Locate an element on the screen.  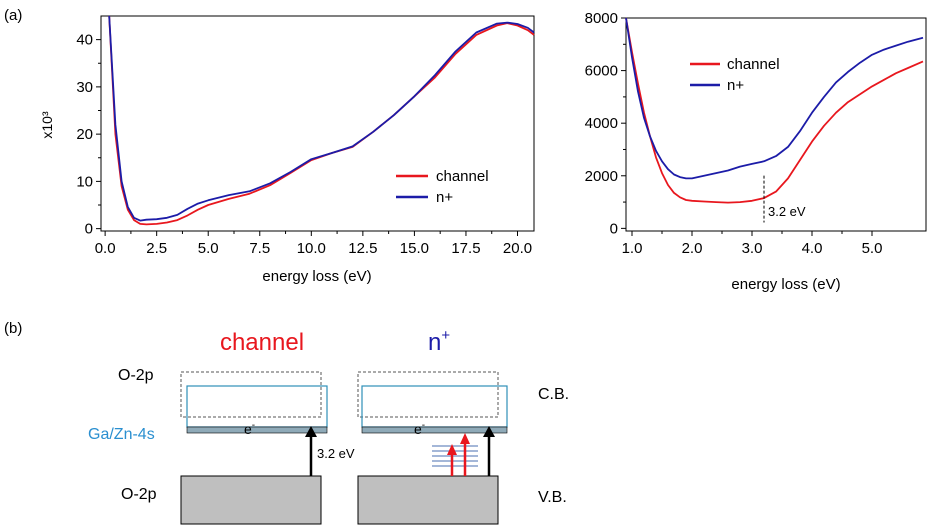
chart-right-frame is located at coordinates (776, 124).